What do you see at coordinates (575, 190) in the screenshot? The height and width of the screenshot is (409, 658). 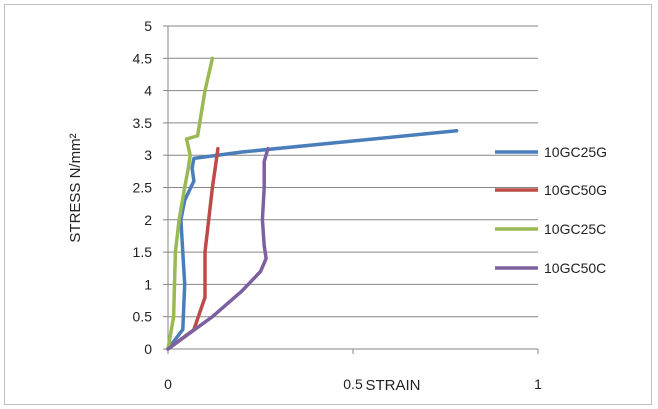 I see `legend-label-10gc50g: 10GC50G` at bounding box center [575, 190].